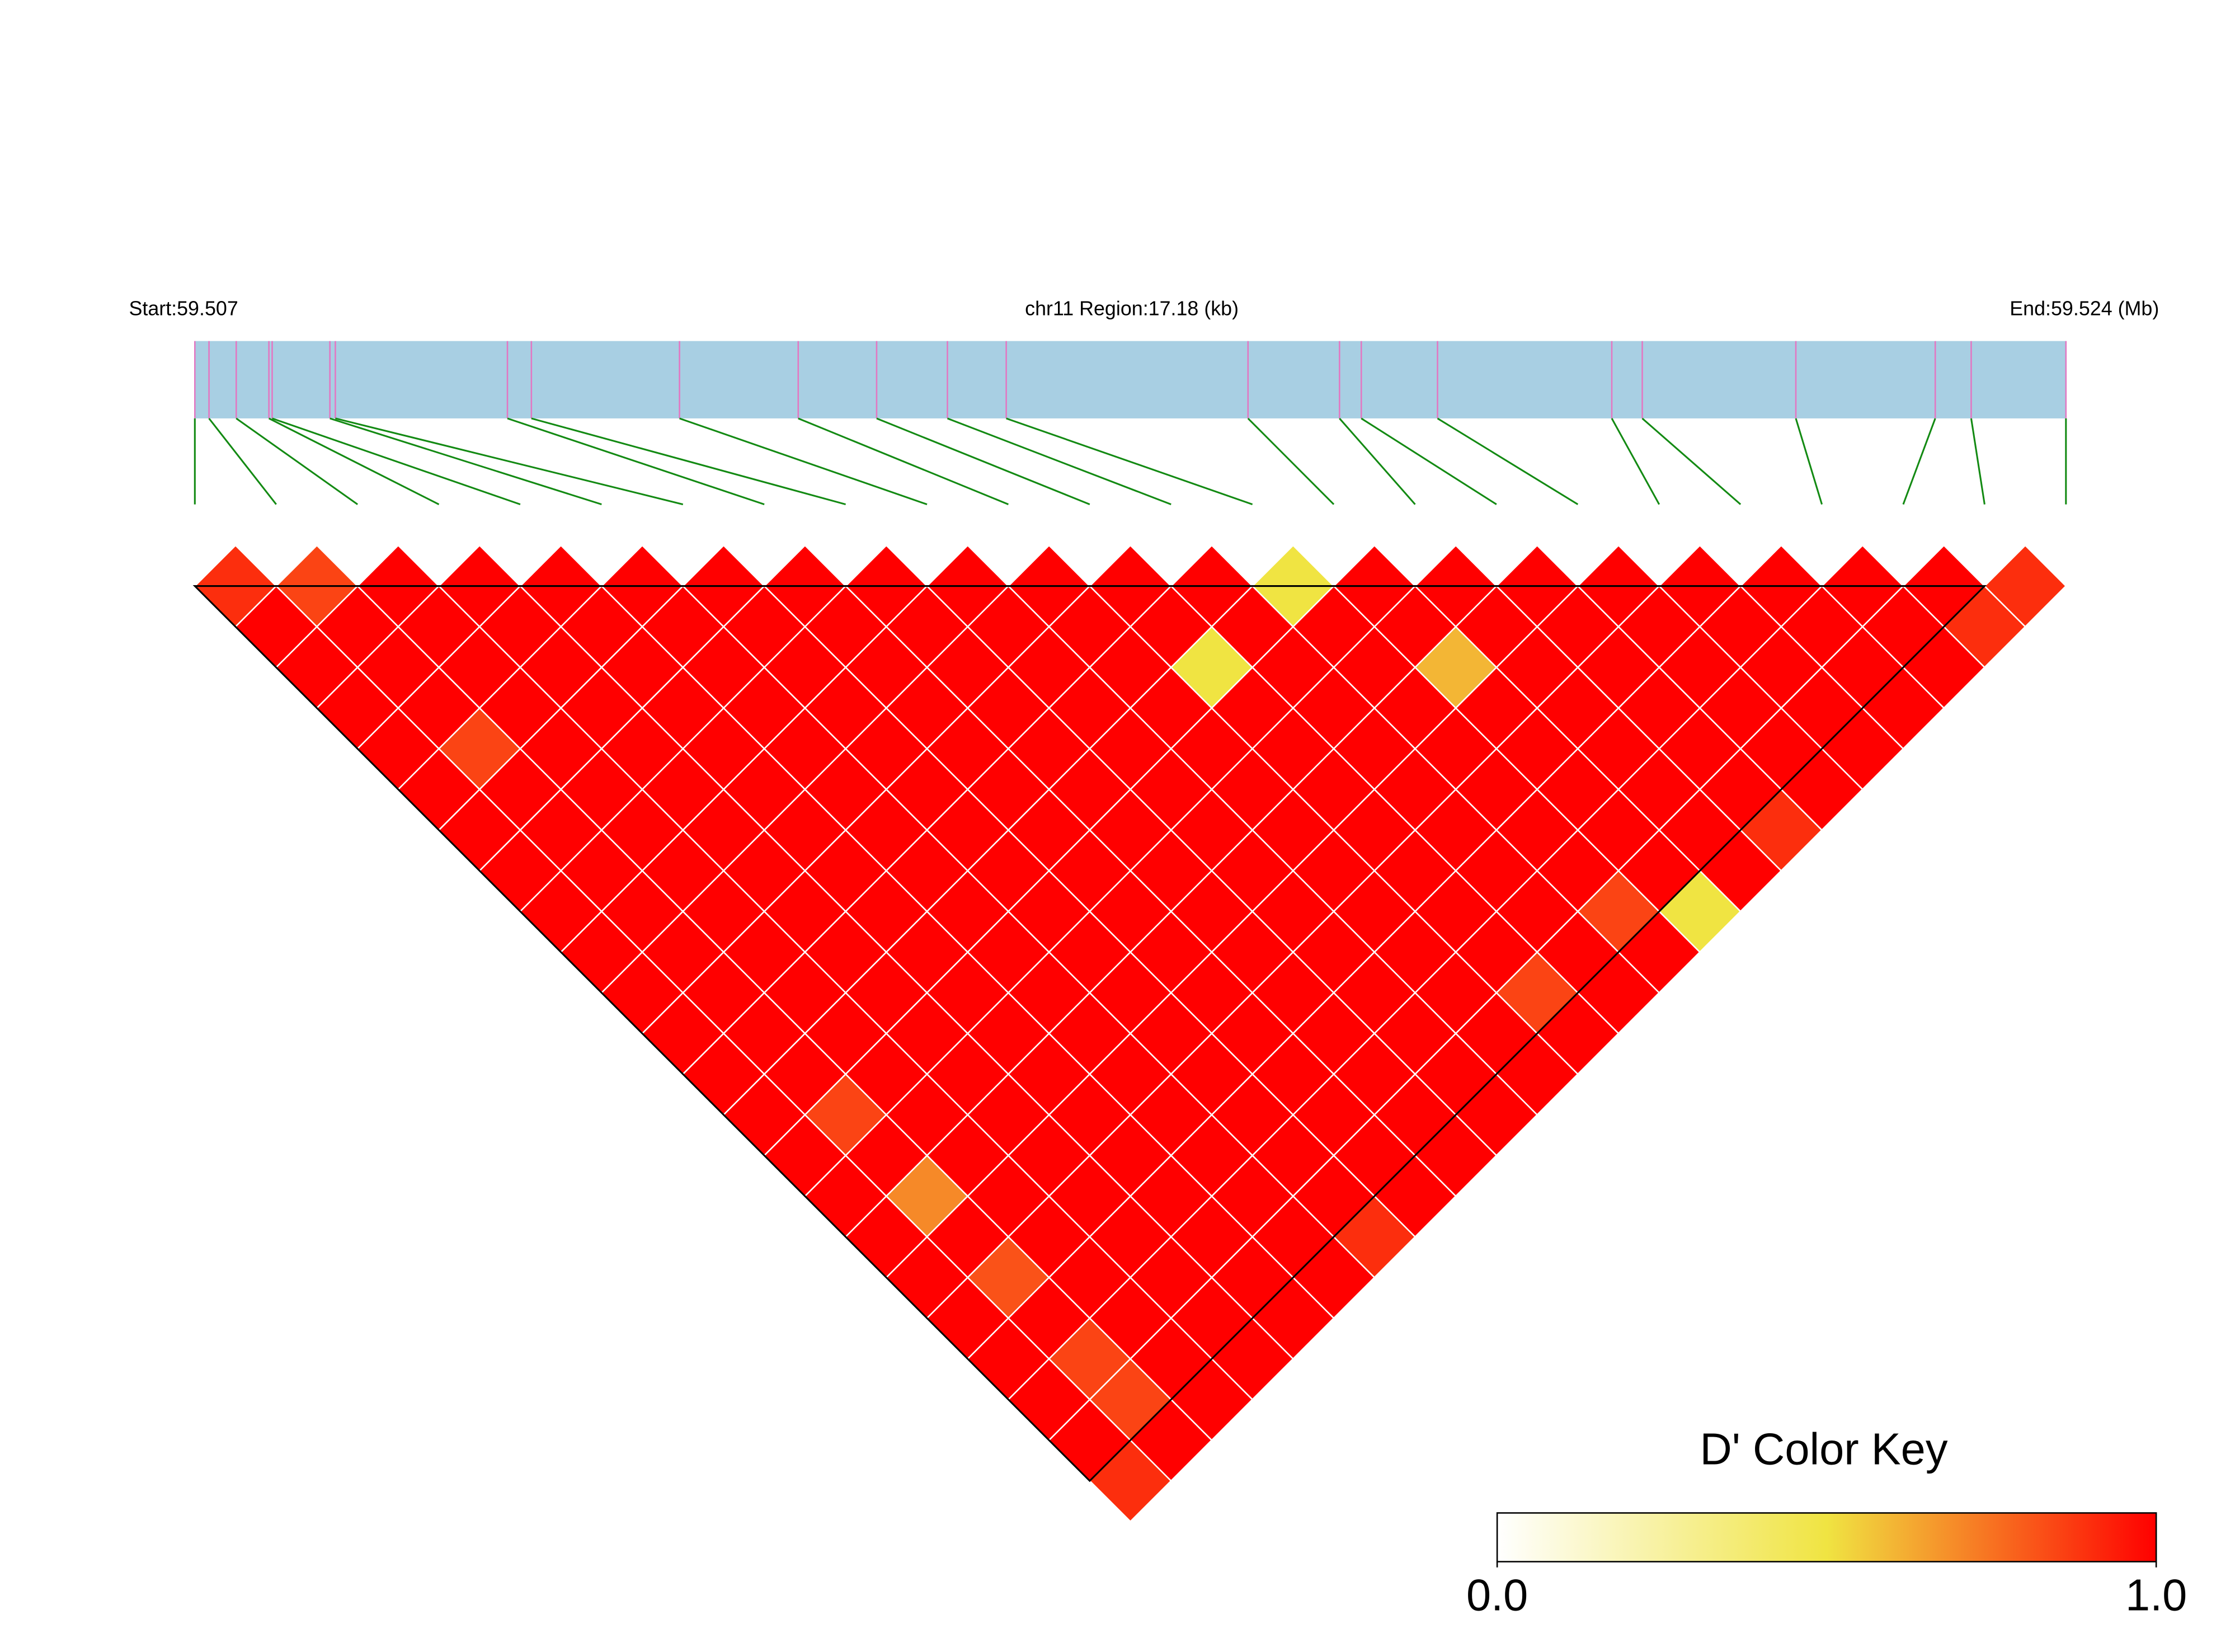 This screenshot has width=2235, height=1652. I want to click on ld-cell, so click(2025, 586).